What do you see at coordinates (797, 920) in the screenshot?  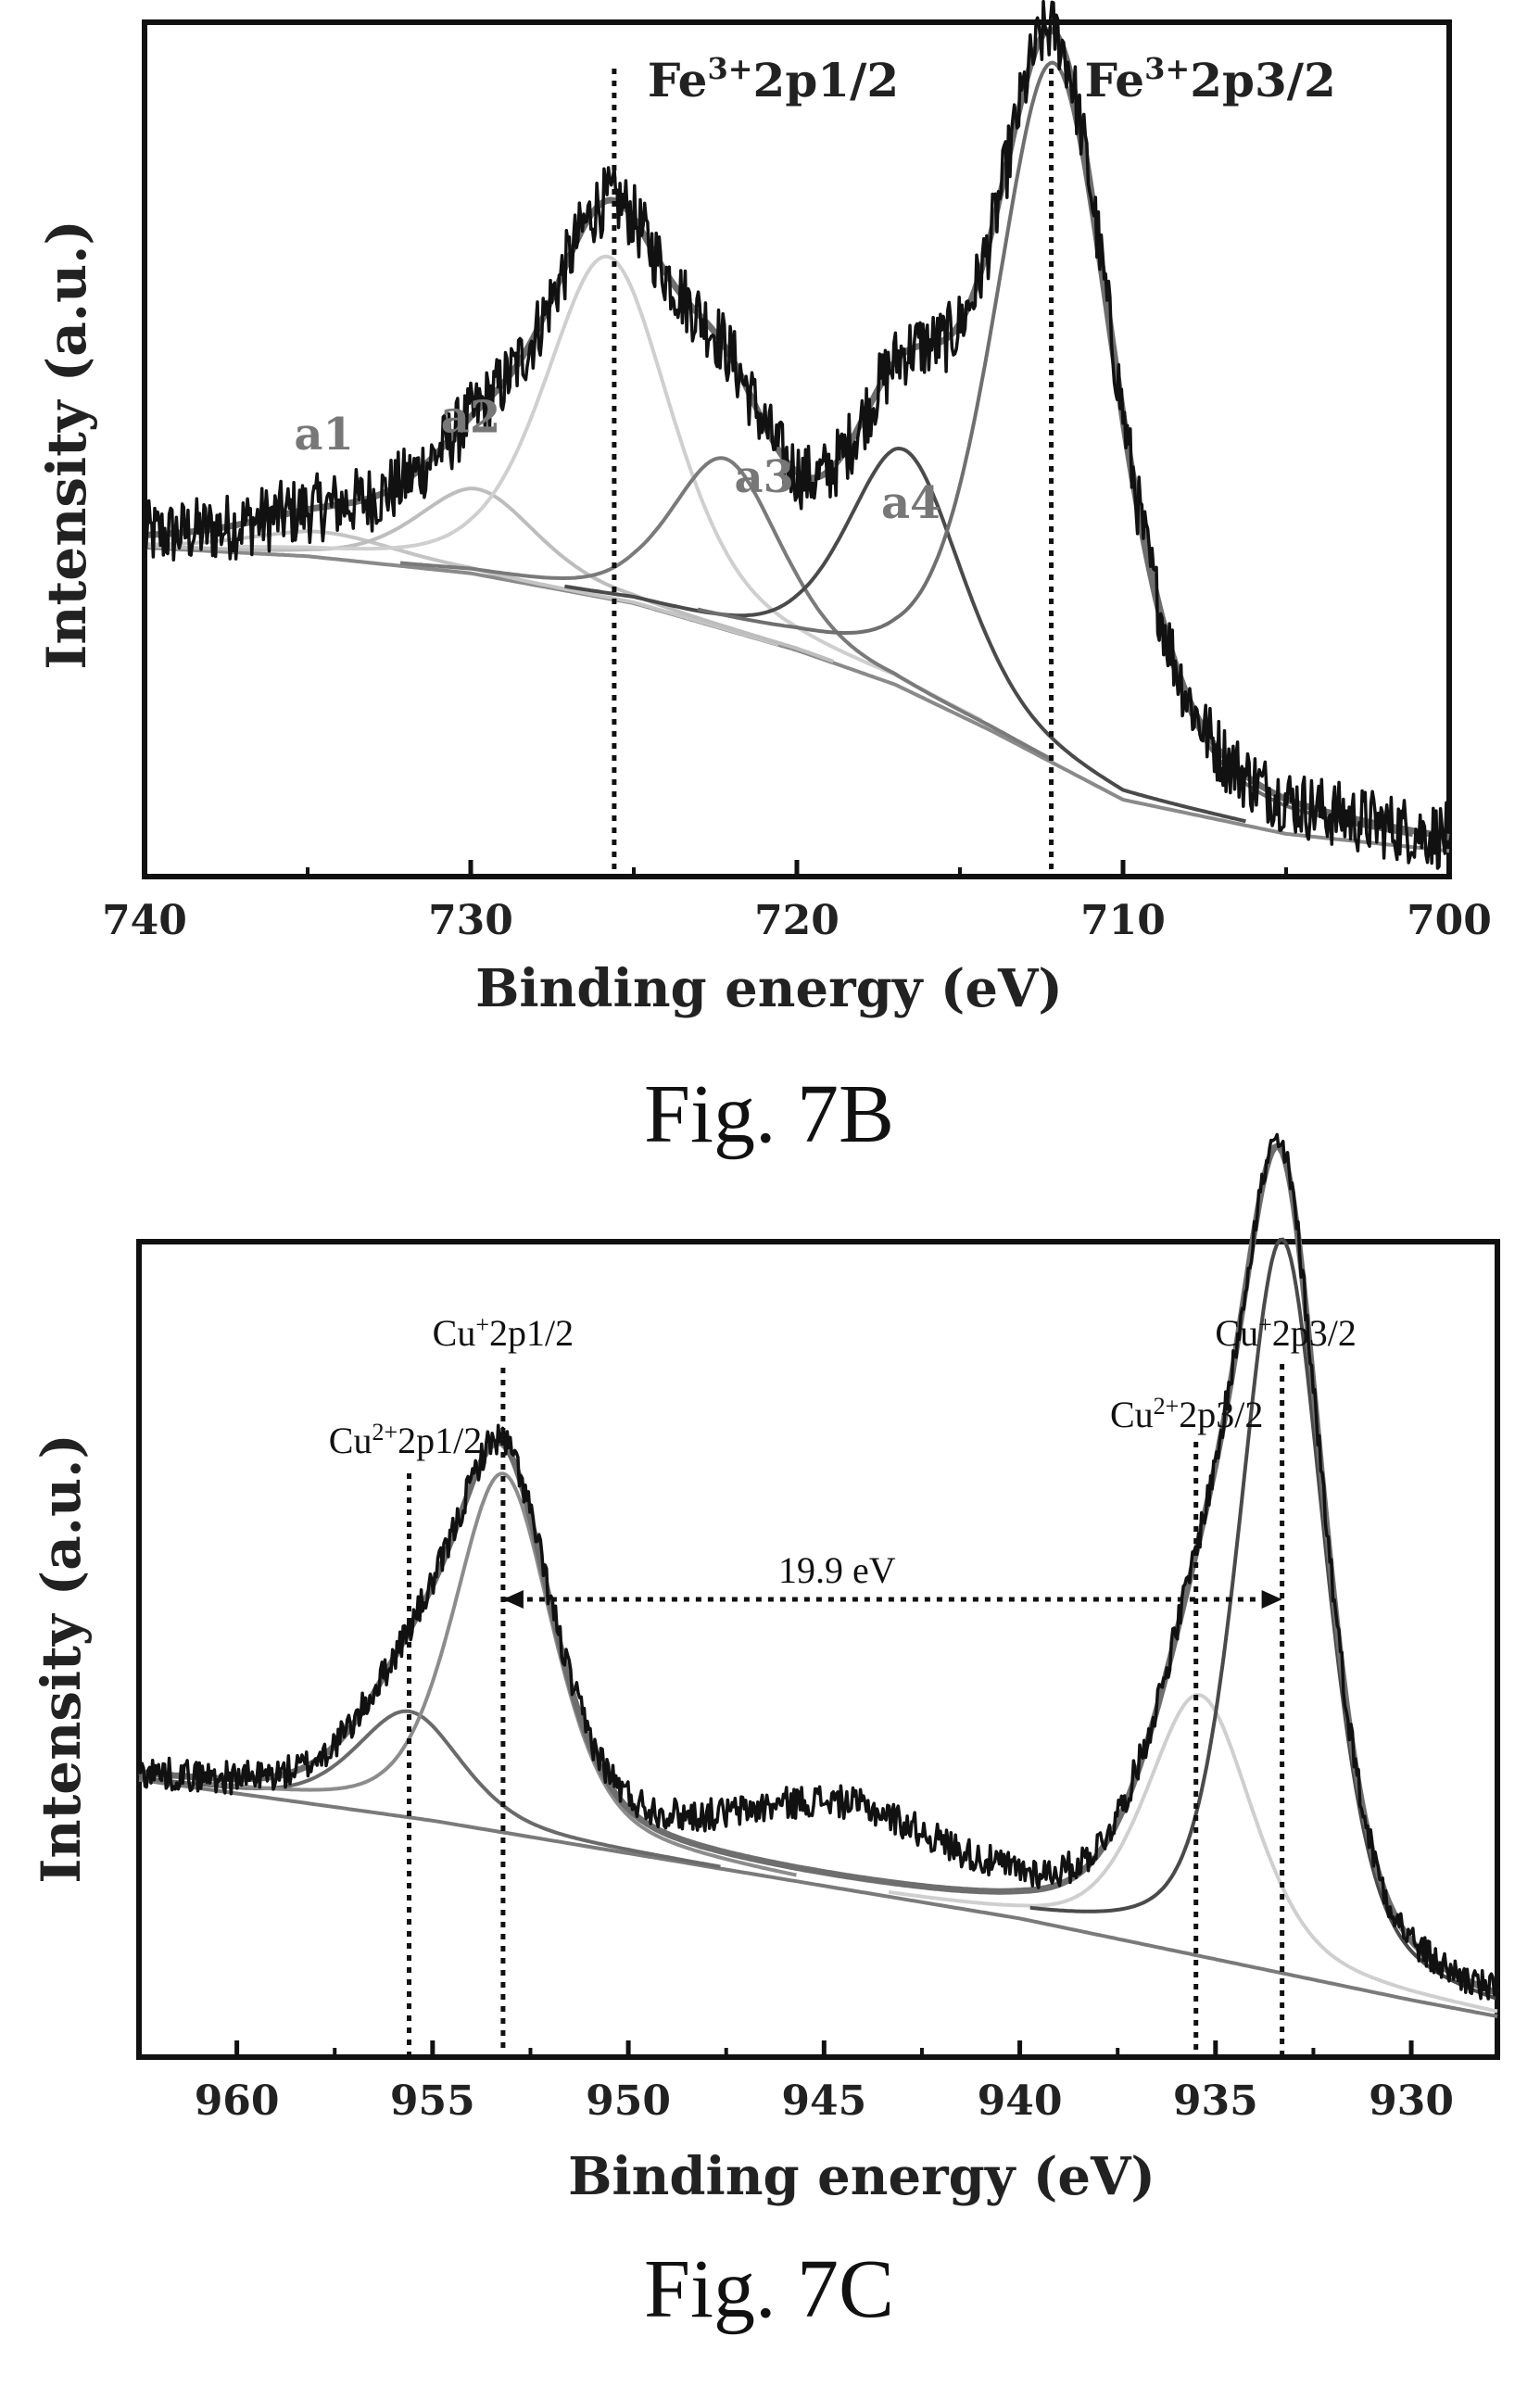 I see `x-tick-label-0-2: 720` at bounding box center [797, 920].